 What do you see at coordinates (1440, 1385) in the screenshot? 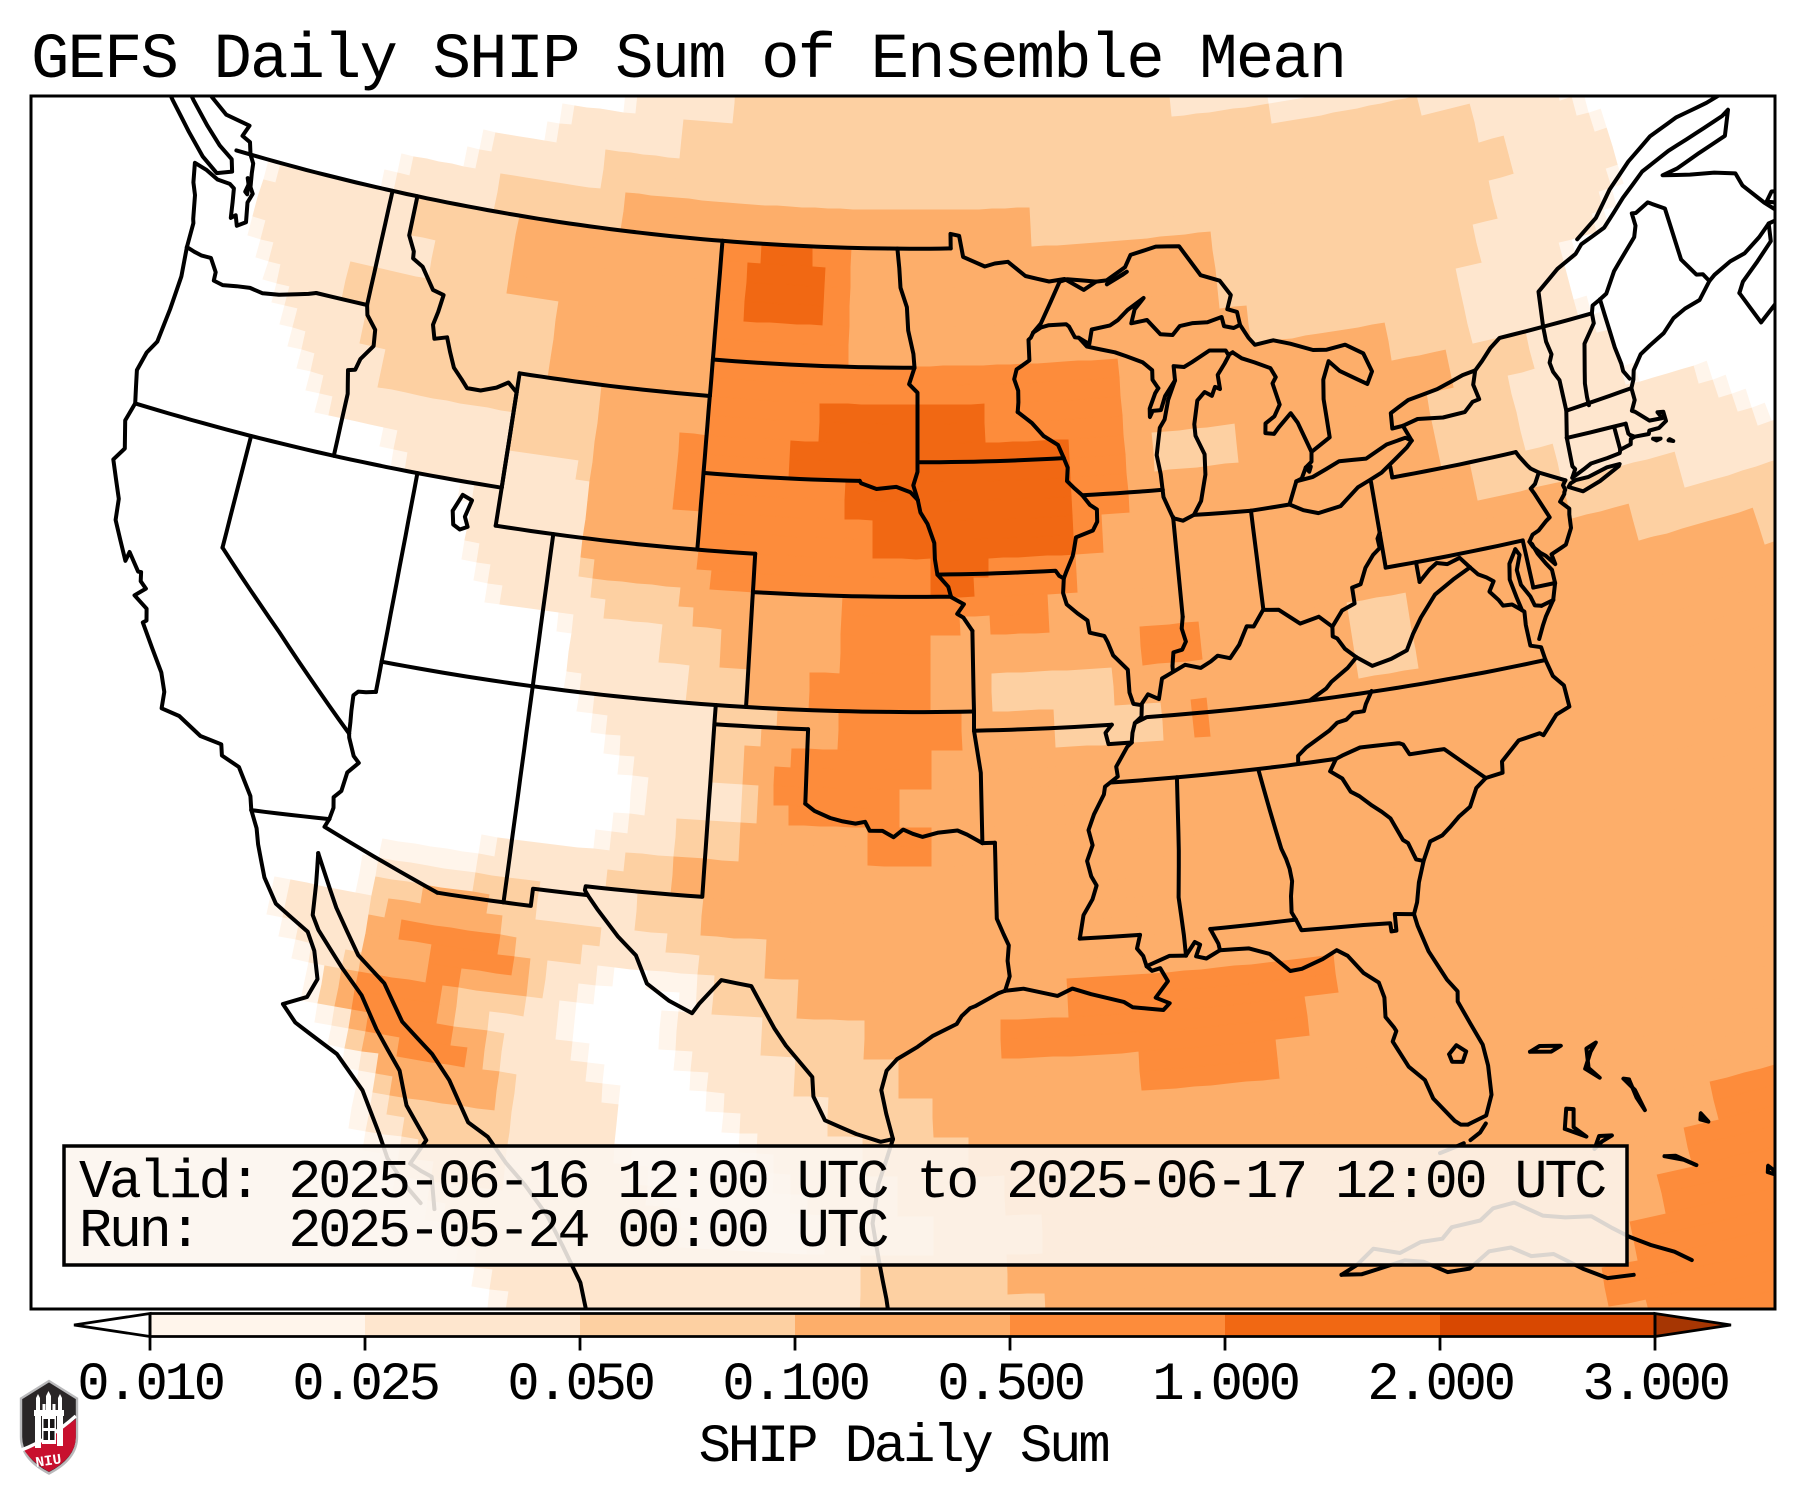
I see `svg-text: 2.000` at bounding box center [1440, 1385].